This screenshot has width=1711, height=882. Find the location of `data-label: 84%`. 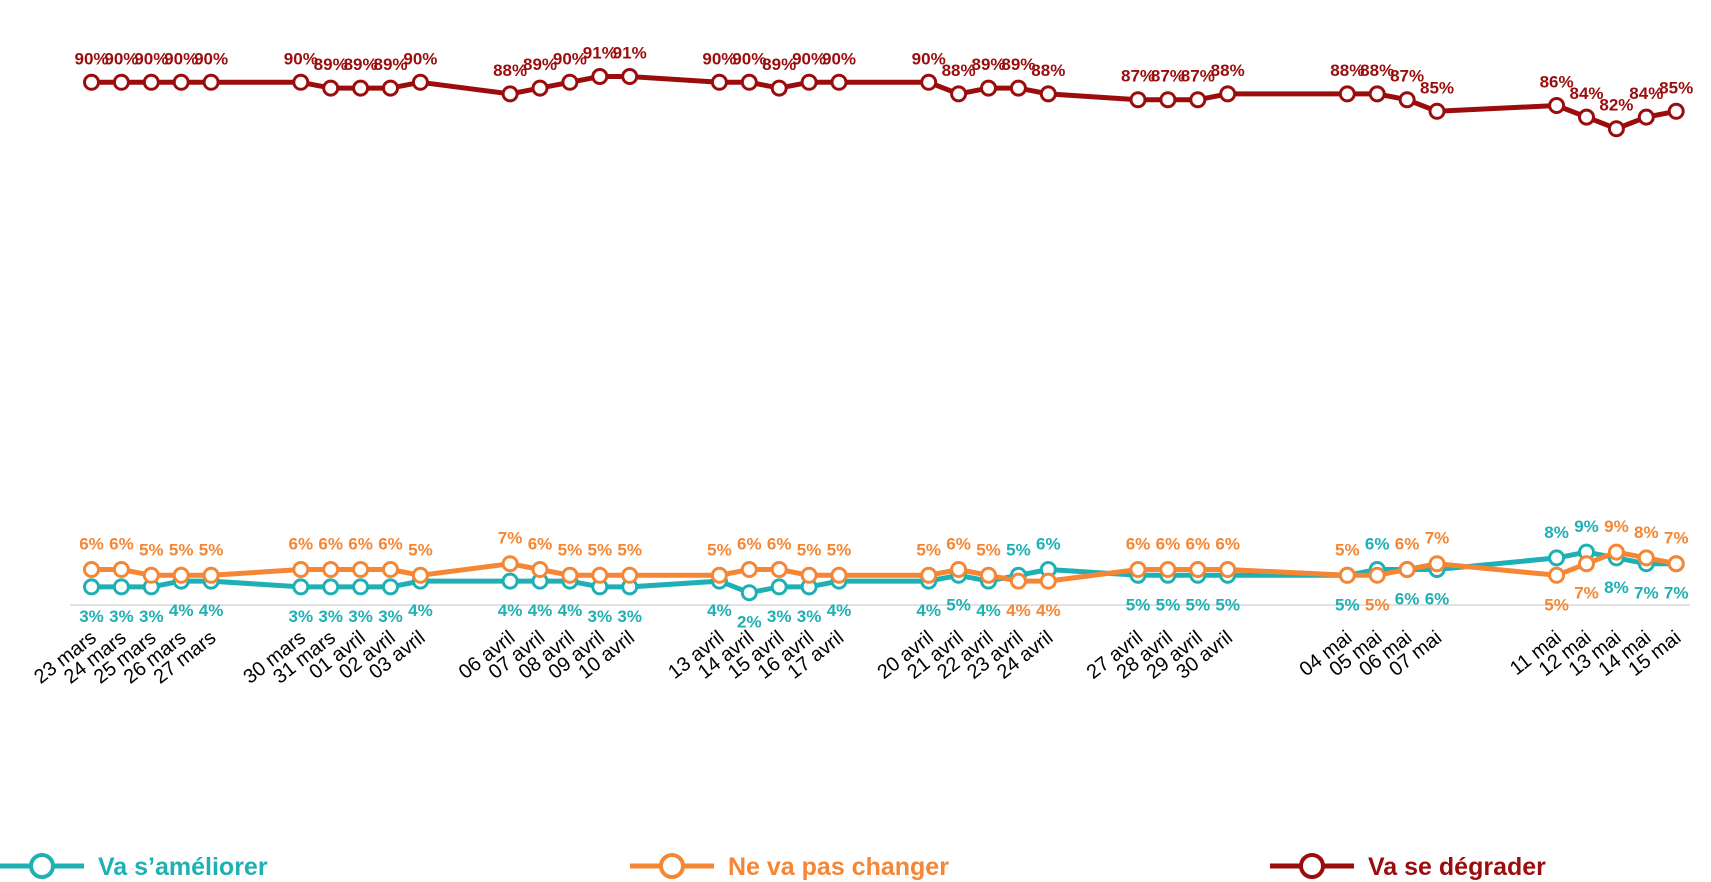

data-label: 84% is located at coordinates (1586, 93).